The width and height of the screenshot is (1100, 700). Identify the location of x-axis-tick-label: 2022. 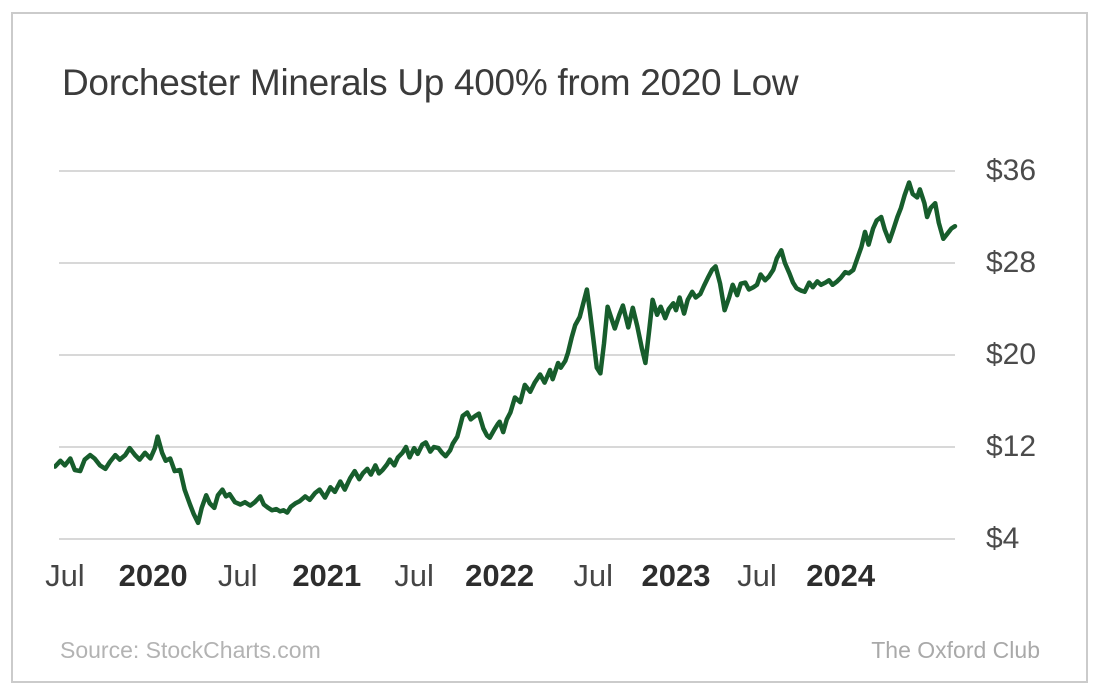
(500, 575).